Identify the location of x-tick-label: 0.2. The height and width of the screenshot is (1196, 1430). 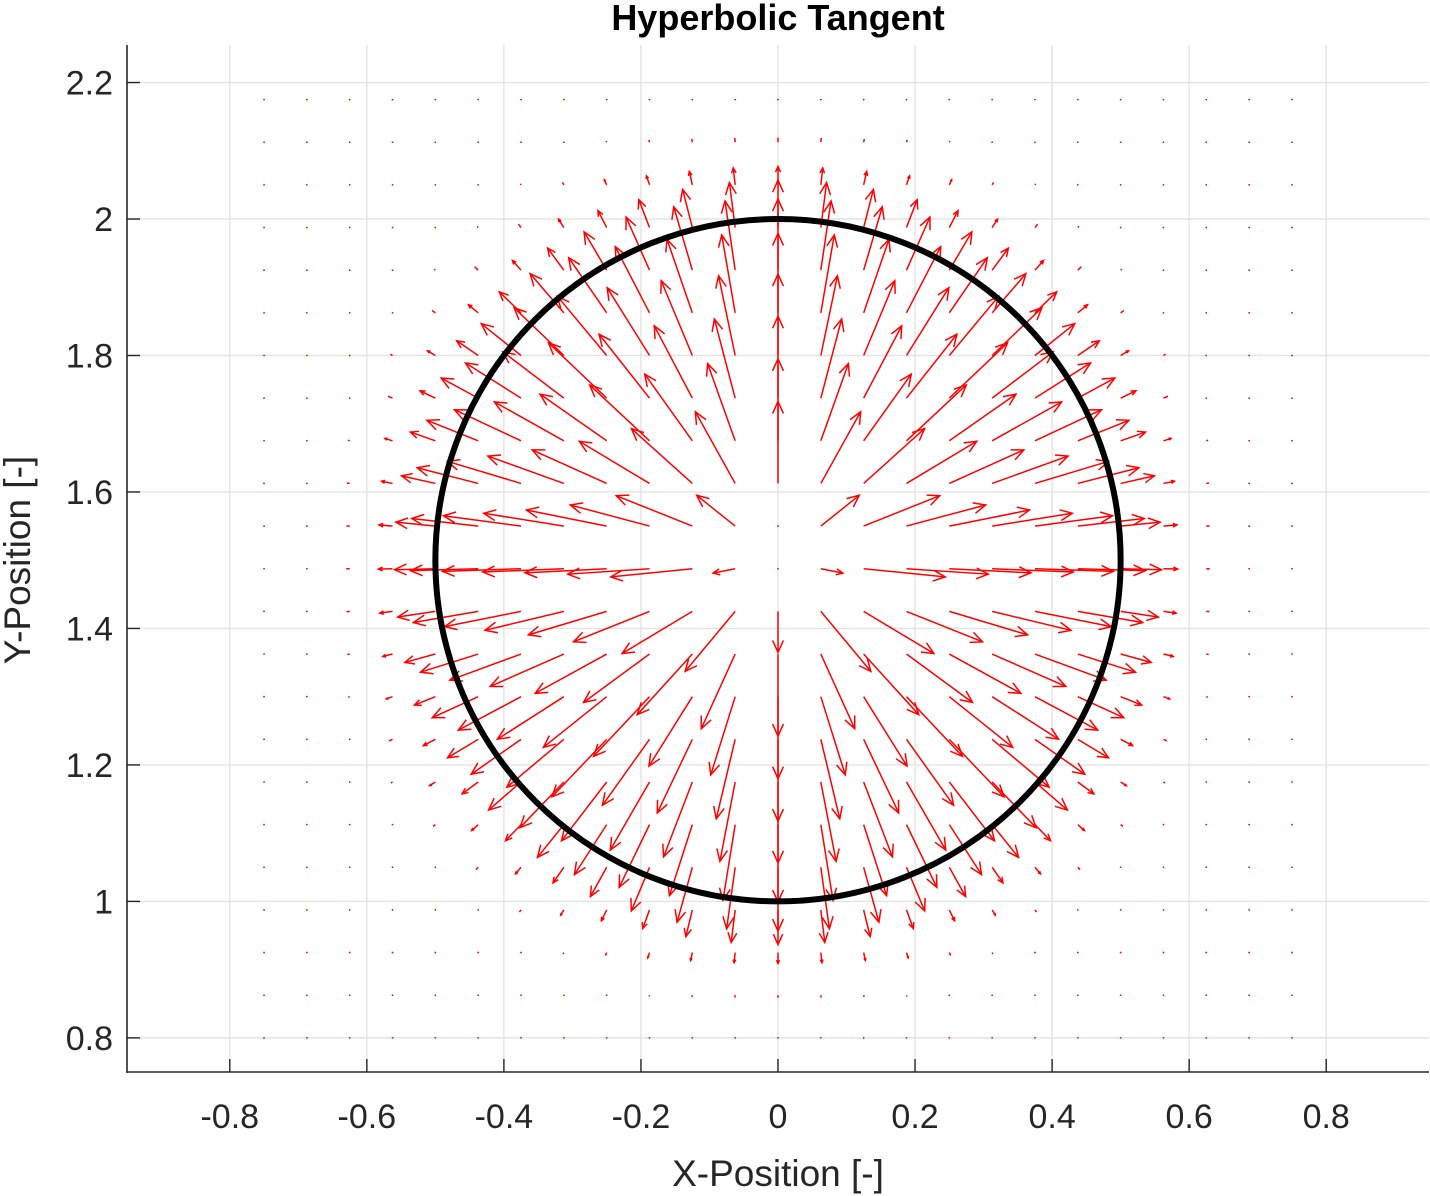
(914, 1117).